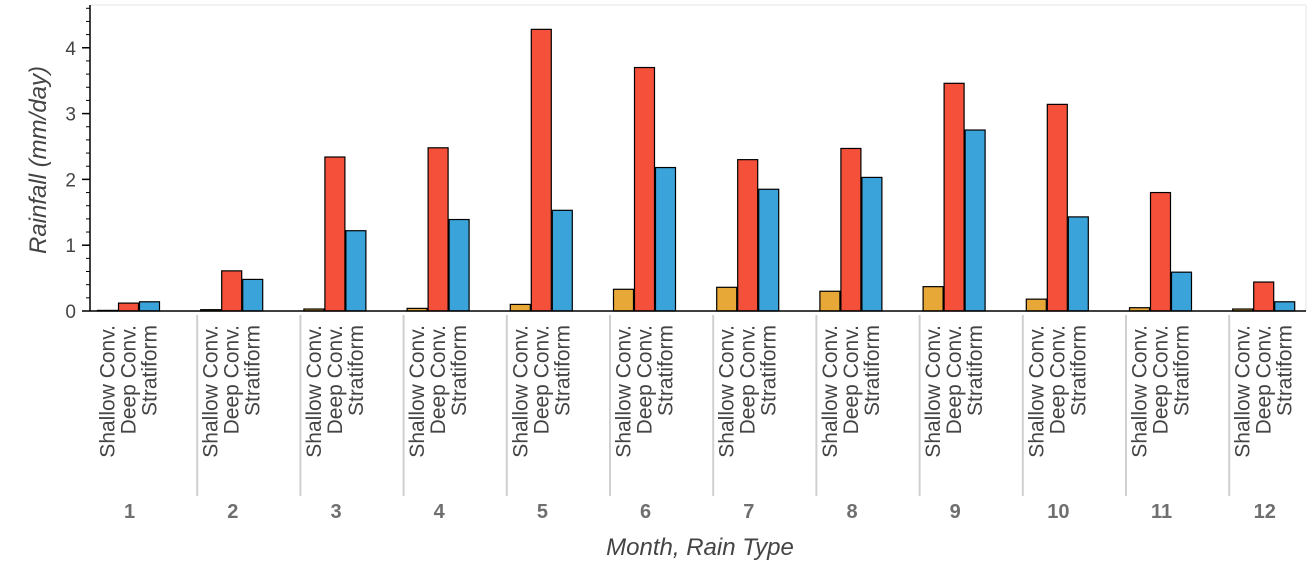  Describe the element at coordinates (645, 512) in the screenshot. I see `group-label-month: 6` at that location.